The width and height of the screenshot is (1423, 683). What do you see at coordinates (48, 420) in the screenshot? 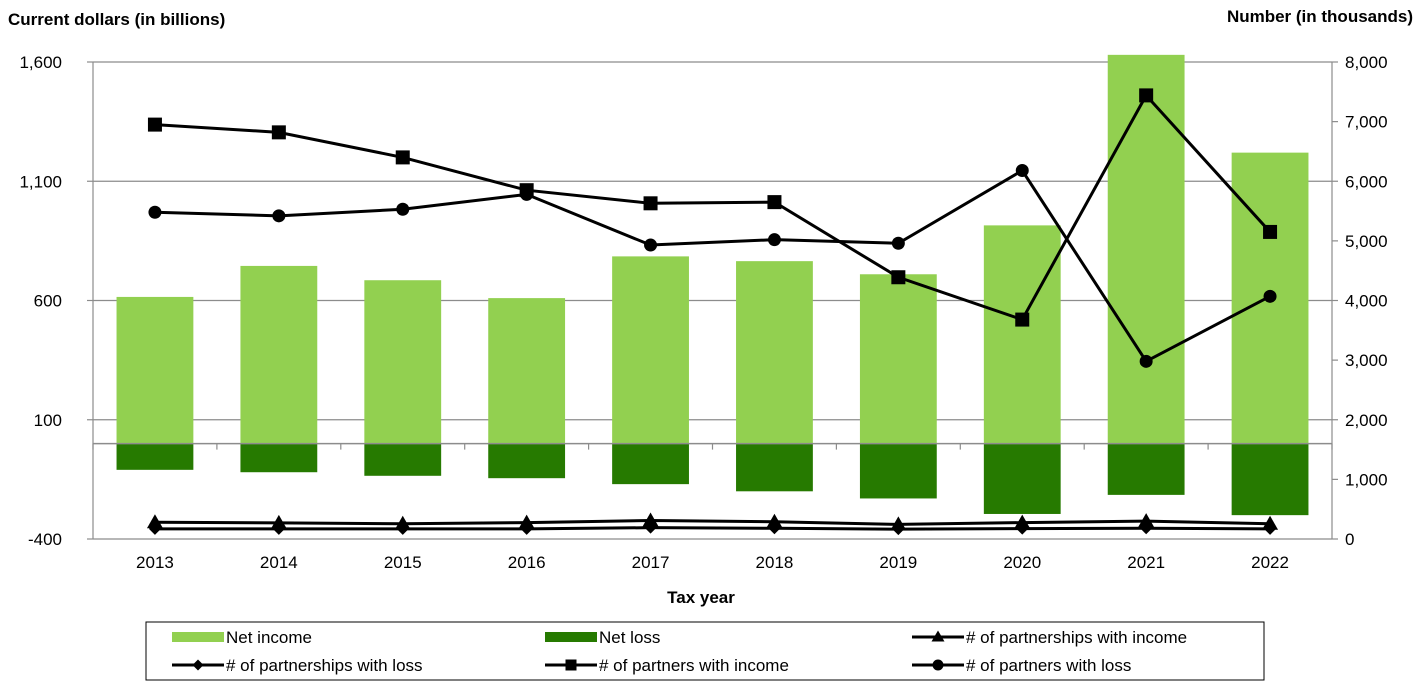
I see `left-tick-label: 100` at bounding box center [48, 420].